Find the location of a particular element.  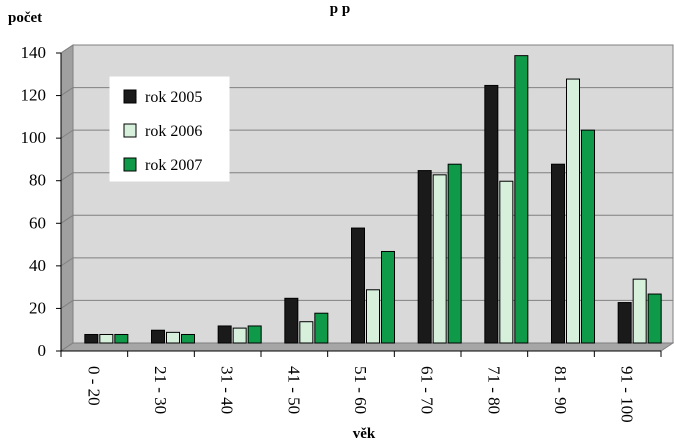

y-tick-label: 120 is located at coordinates (34, 95).